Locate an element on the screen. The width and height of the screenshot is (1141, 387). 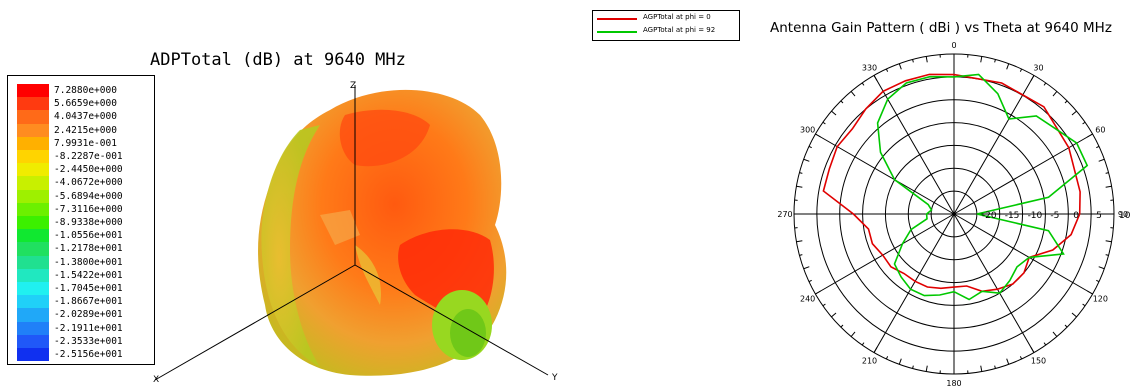
legend-row: -2.5156e+001 is located at coordinates (83, 355).